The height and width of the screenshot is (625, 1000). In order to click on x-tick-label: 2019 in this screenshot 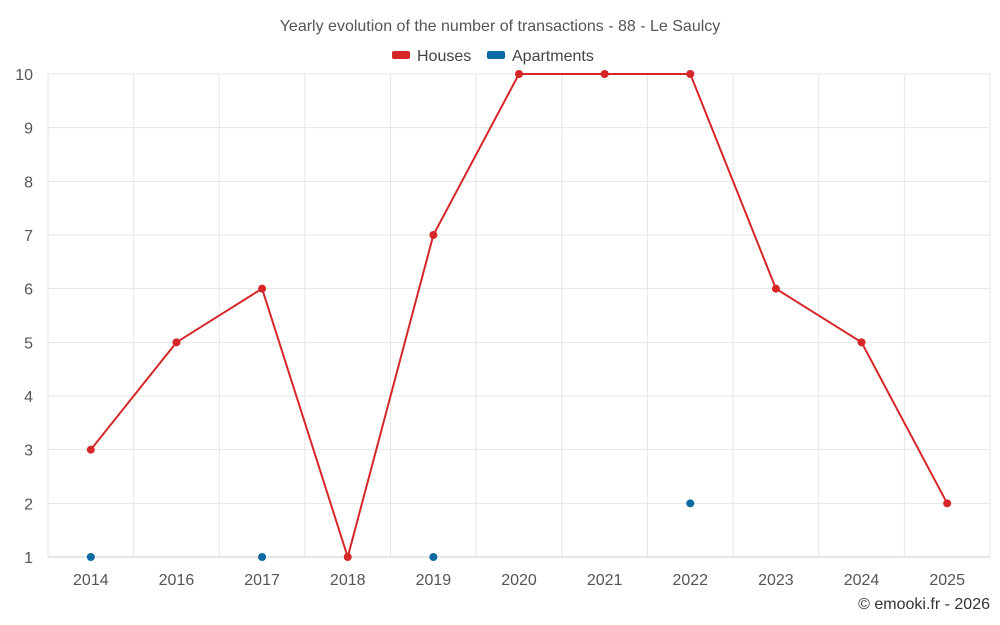, I will do `click(434, 580)`.